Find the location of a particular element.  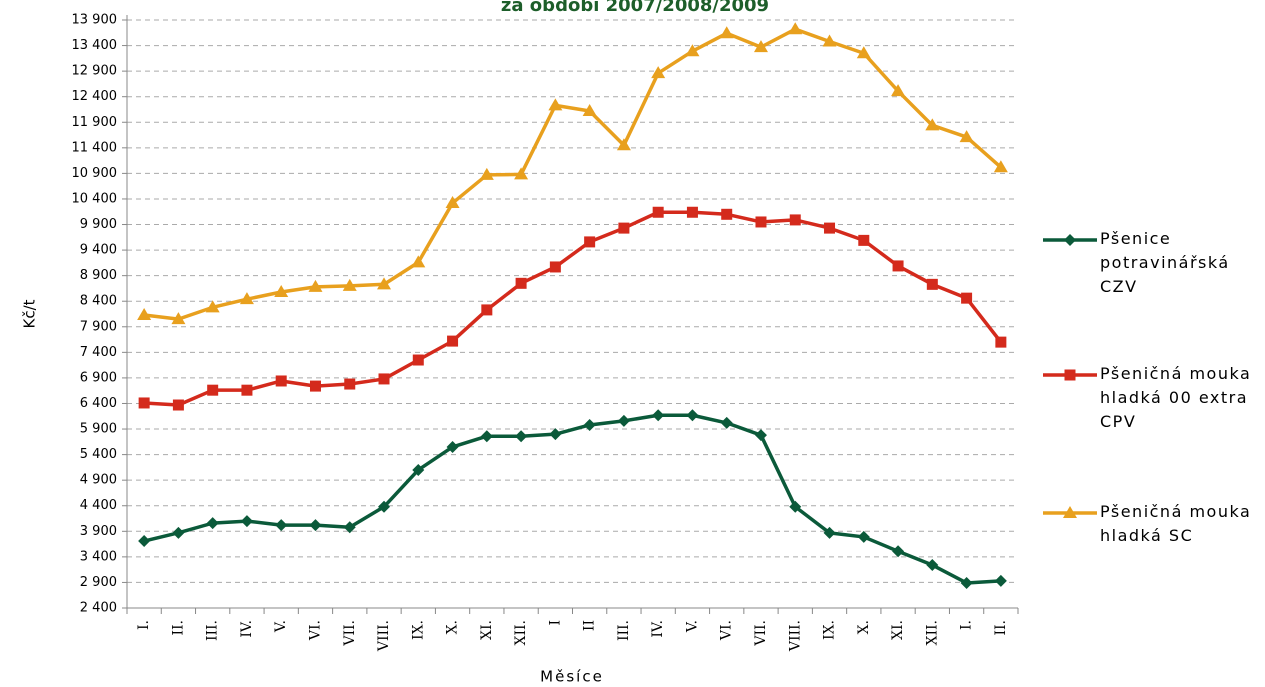

x-axis-label: Měsíce is located at coordinates (572, 677).